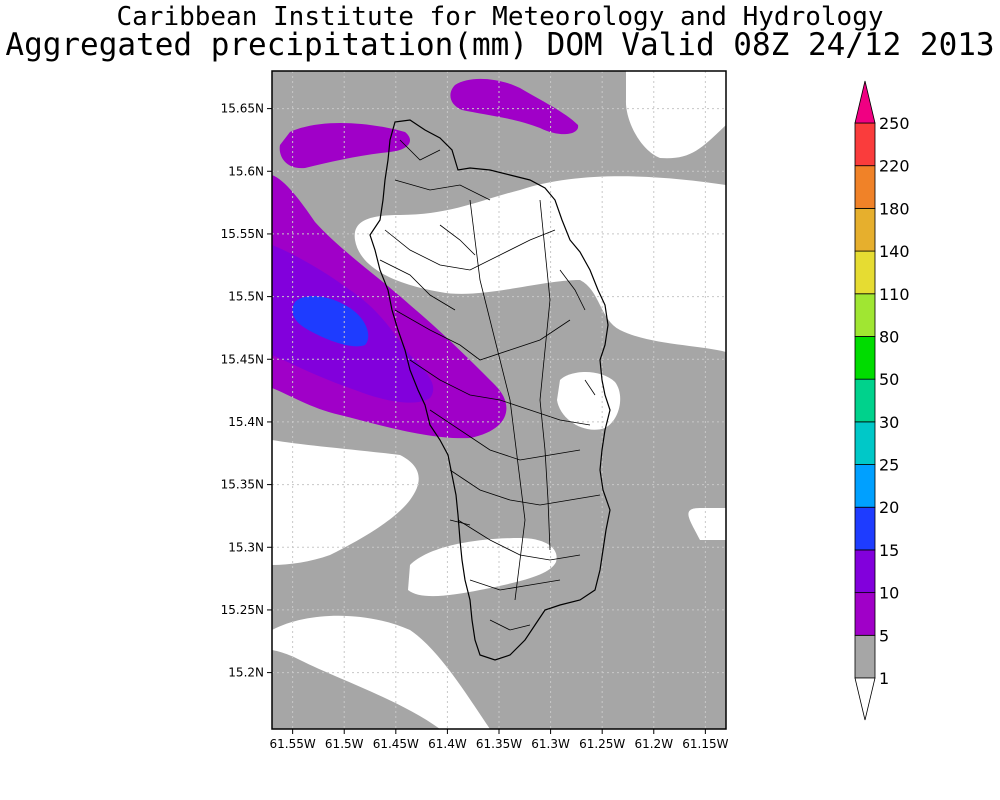  What do you see at coordinates (293, 744) in the screenshot?
I see `x-tick-label: 61.55W` at bounding box center [293, 744].